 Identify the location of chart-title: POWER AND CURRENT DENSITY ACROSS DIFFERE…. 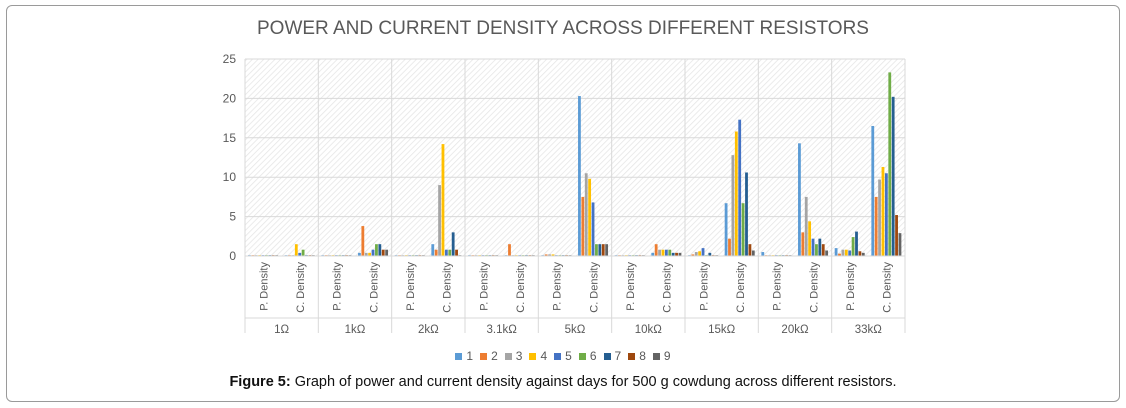
(563, 28).